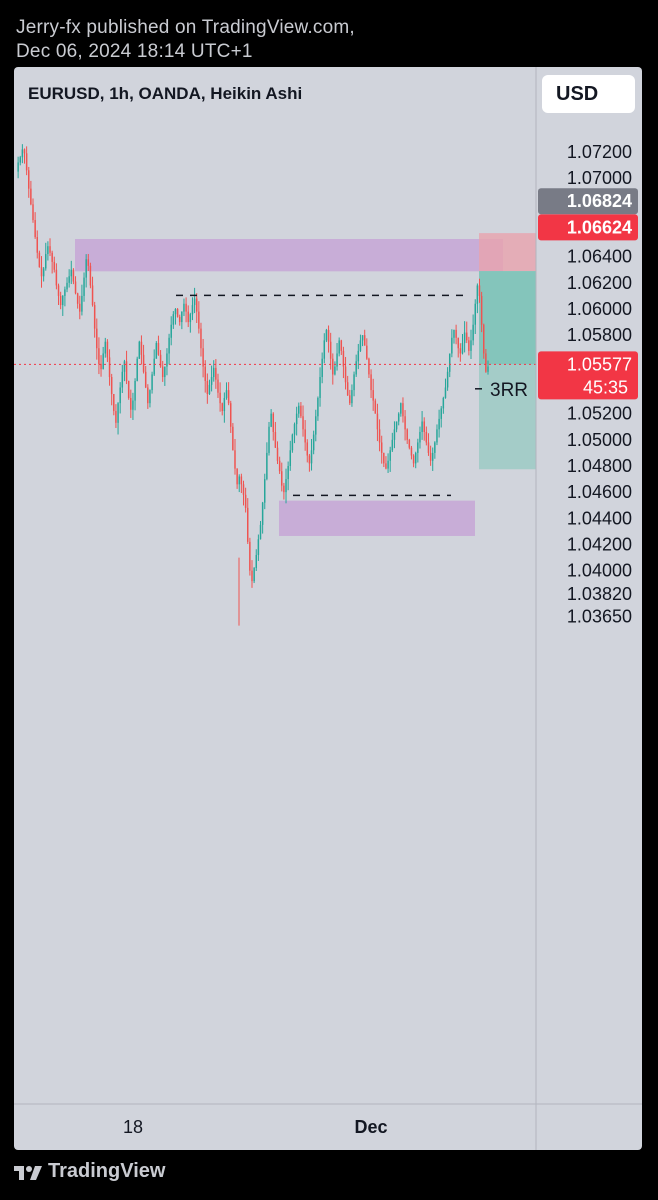 The width and height of the screenshot is (658, 1200). What do you see at coordinates (507, 318) in the screenshot?
I see `profit-zone-filled` at bounding box center [507, 318].